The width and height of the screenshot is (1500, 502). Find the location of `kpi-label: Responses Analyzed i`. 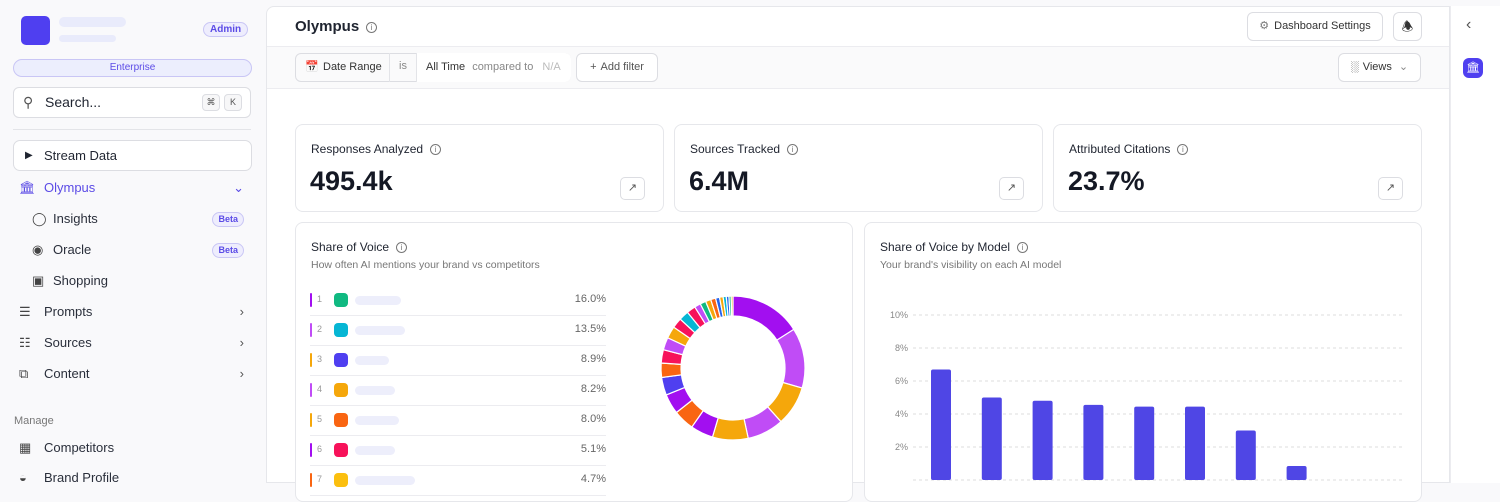

kpi-label: Responses Analyzed i is located at coordinates (376, 149).